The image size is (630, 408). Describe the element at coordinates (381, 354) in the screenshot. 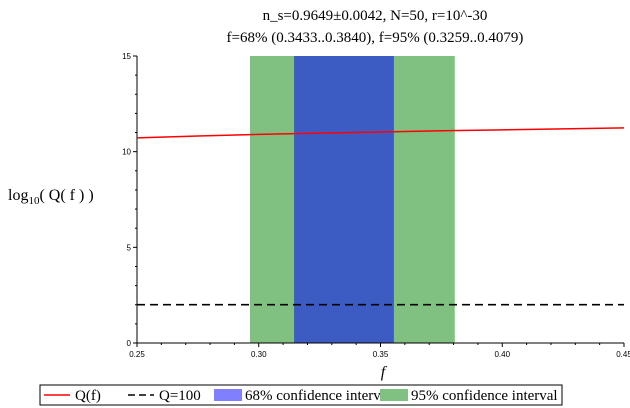

I see `x-tick-label-2: 0.35` at that location.